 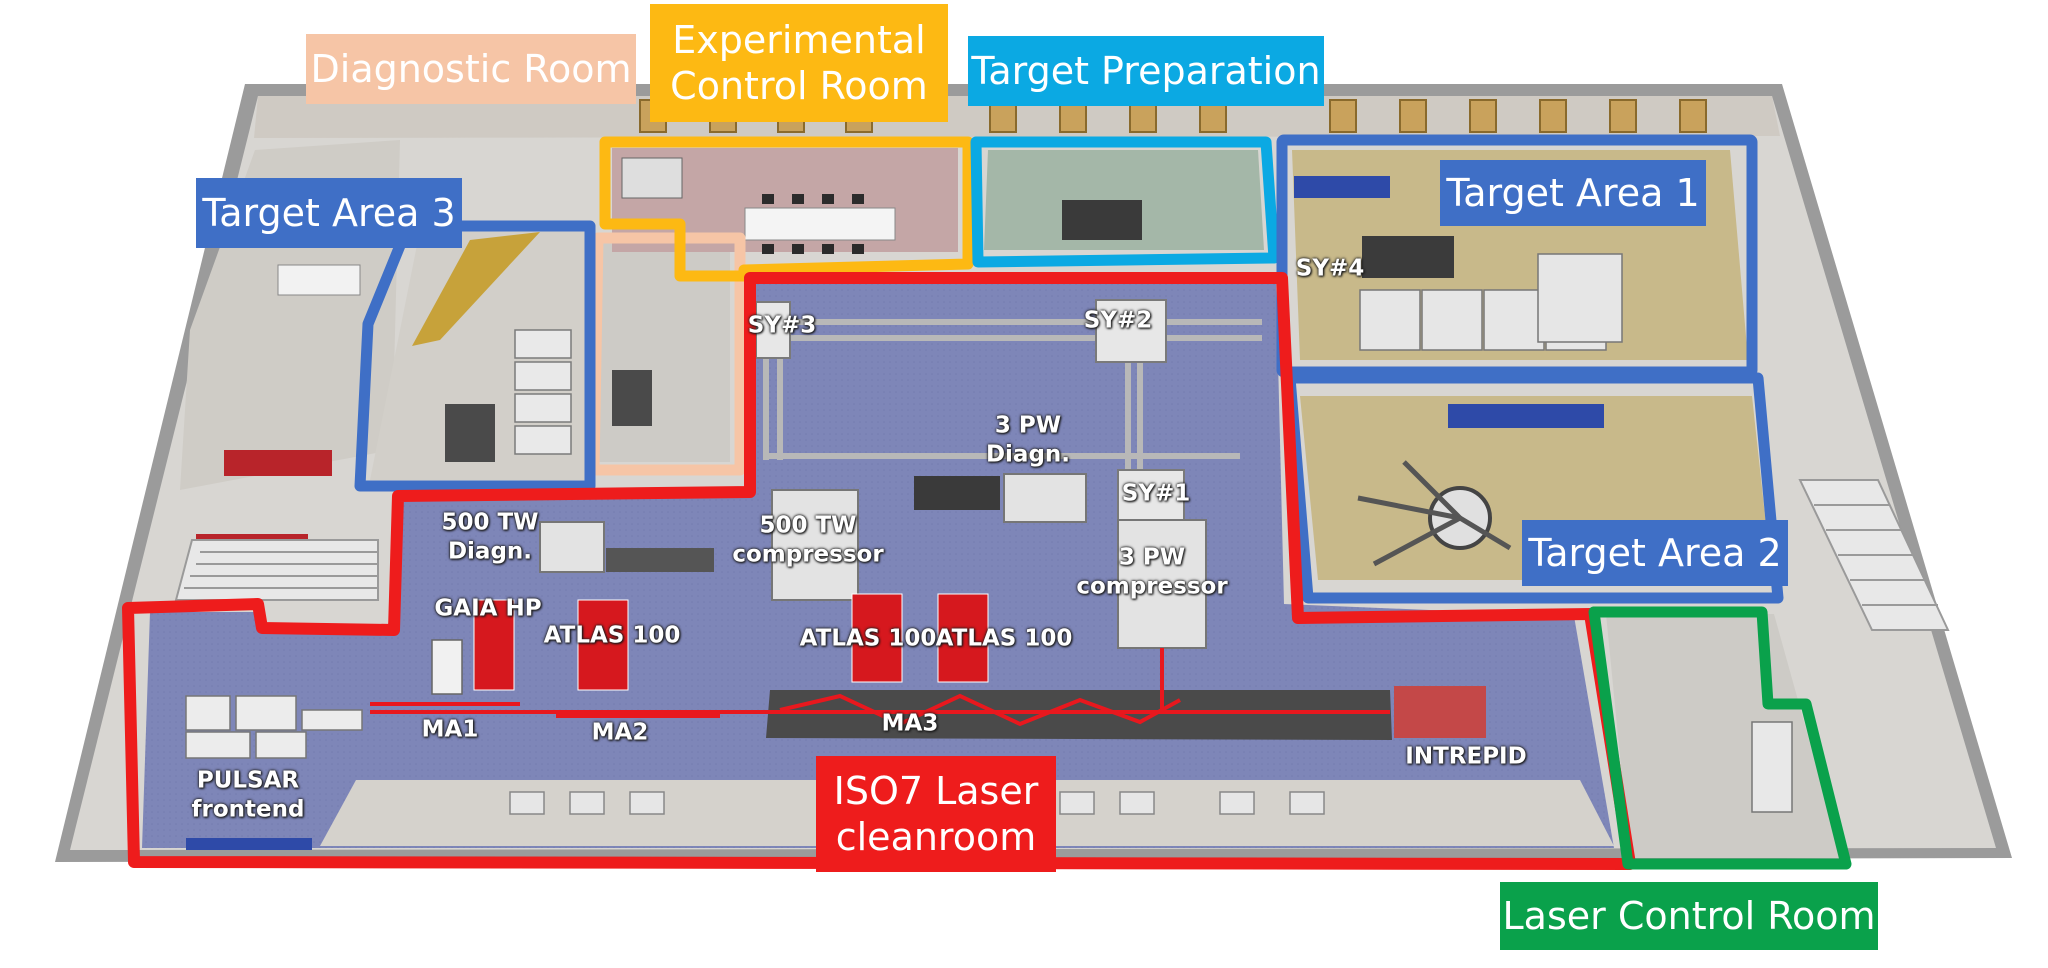 What do you see at coordinates (808, 554) in the screenshot?
I see `500tw-compressor-line2: compressor` at bounding box center [808, 554].